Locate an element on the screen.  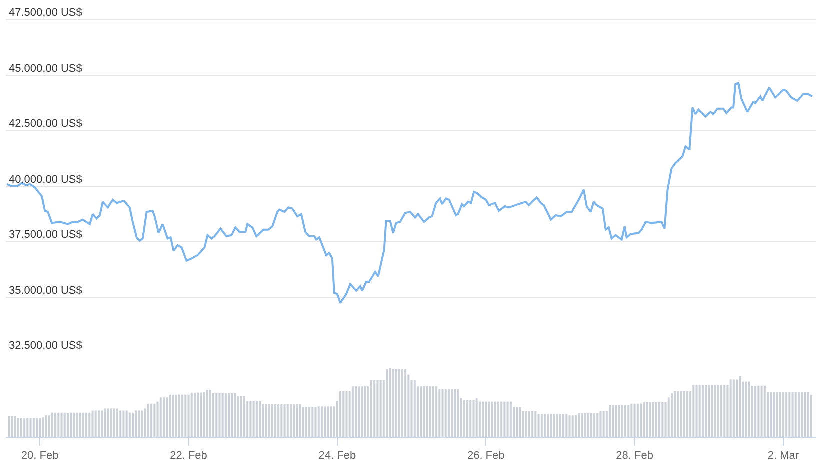
x-tick-label: 26. Feb is located at coordinates (486, 456).